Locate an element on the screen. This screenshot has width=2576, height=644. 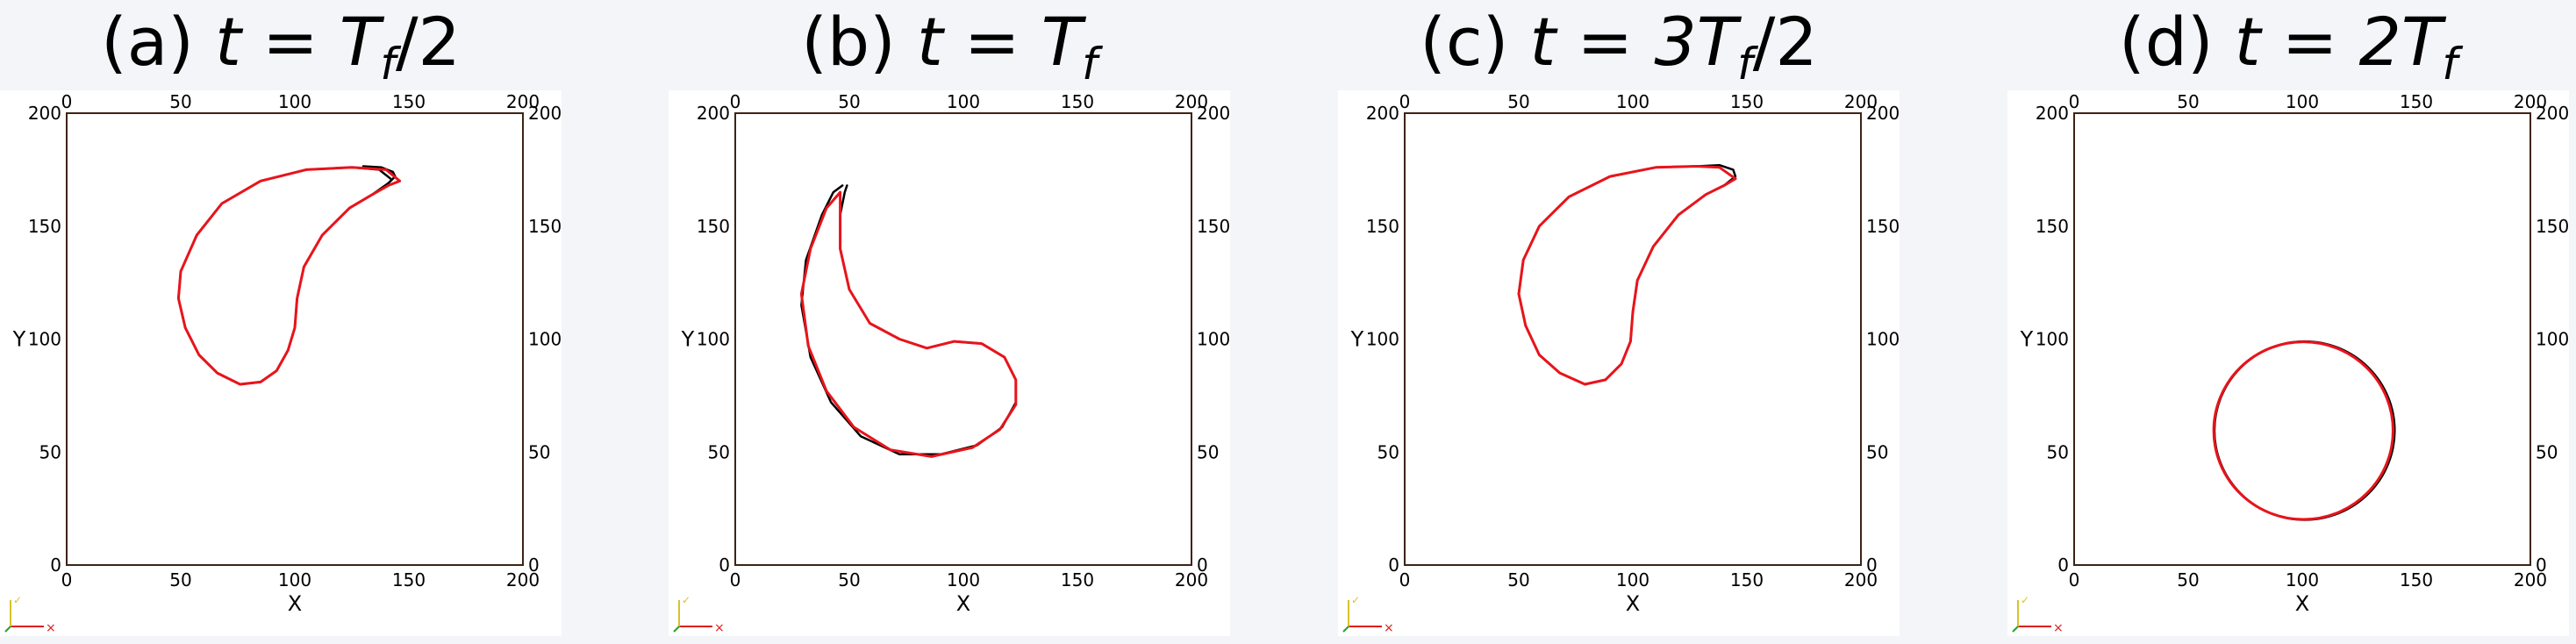
chart-title: (a) t = Tf/2 is located at coordinates (281, 44).